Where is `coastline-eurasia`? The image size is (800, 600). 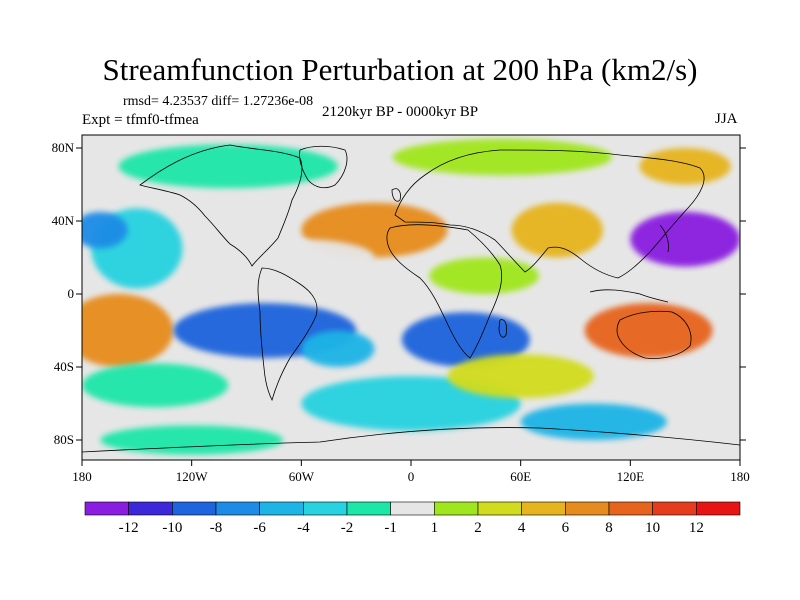 coastline-eurasia is located at coordinates (549, 214).